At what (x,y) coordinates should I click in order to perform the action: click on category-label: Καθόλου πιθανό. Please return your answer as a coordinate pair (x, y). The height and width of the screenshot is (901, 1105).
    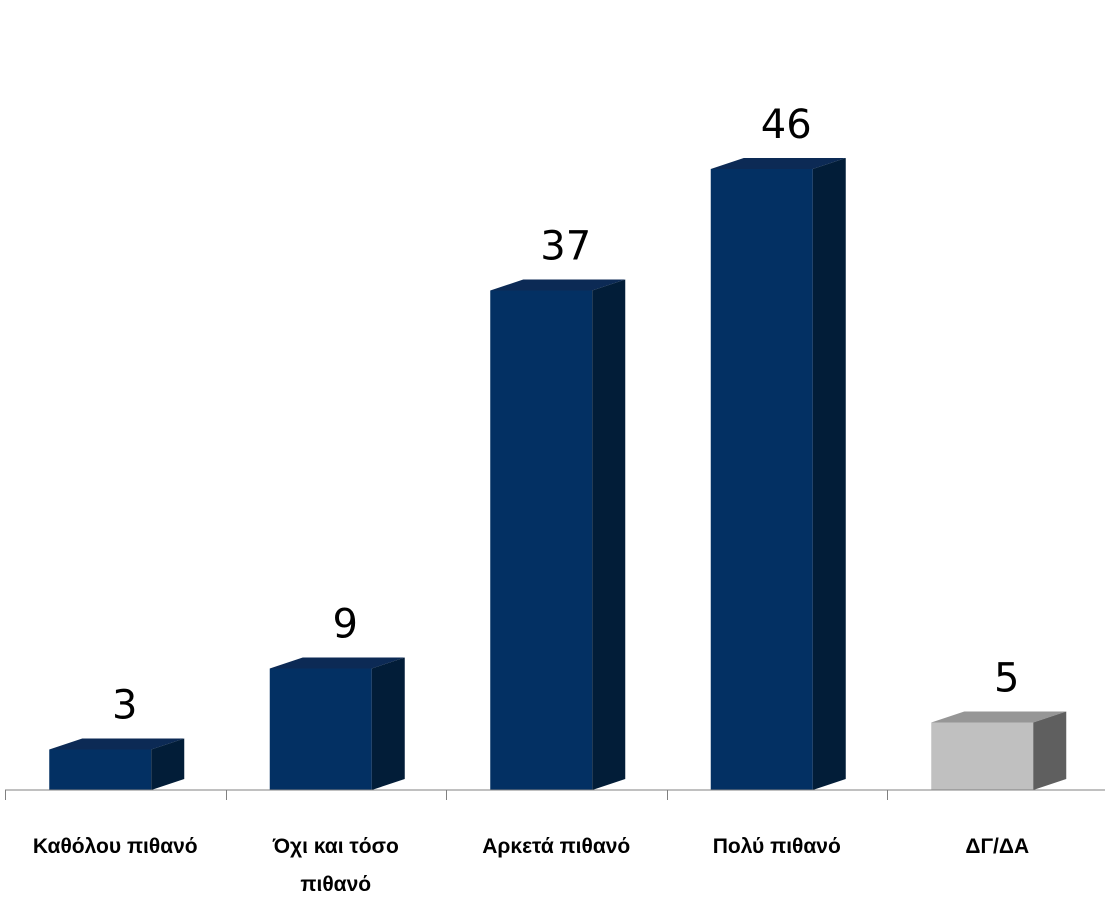
    Looking at the image, I should click on (115, 846).